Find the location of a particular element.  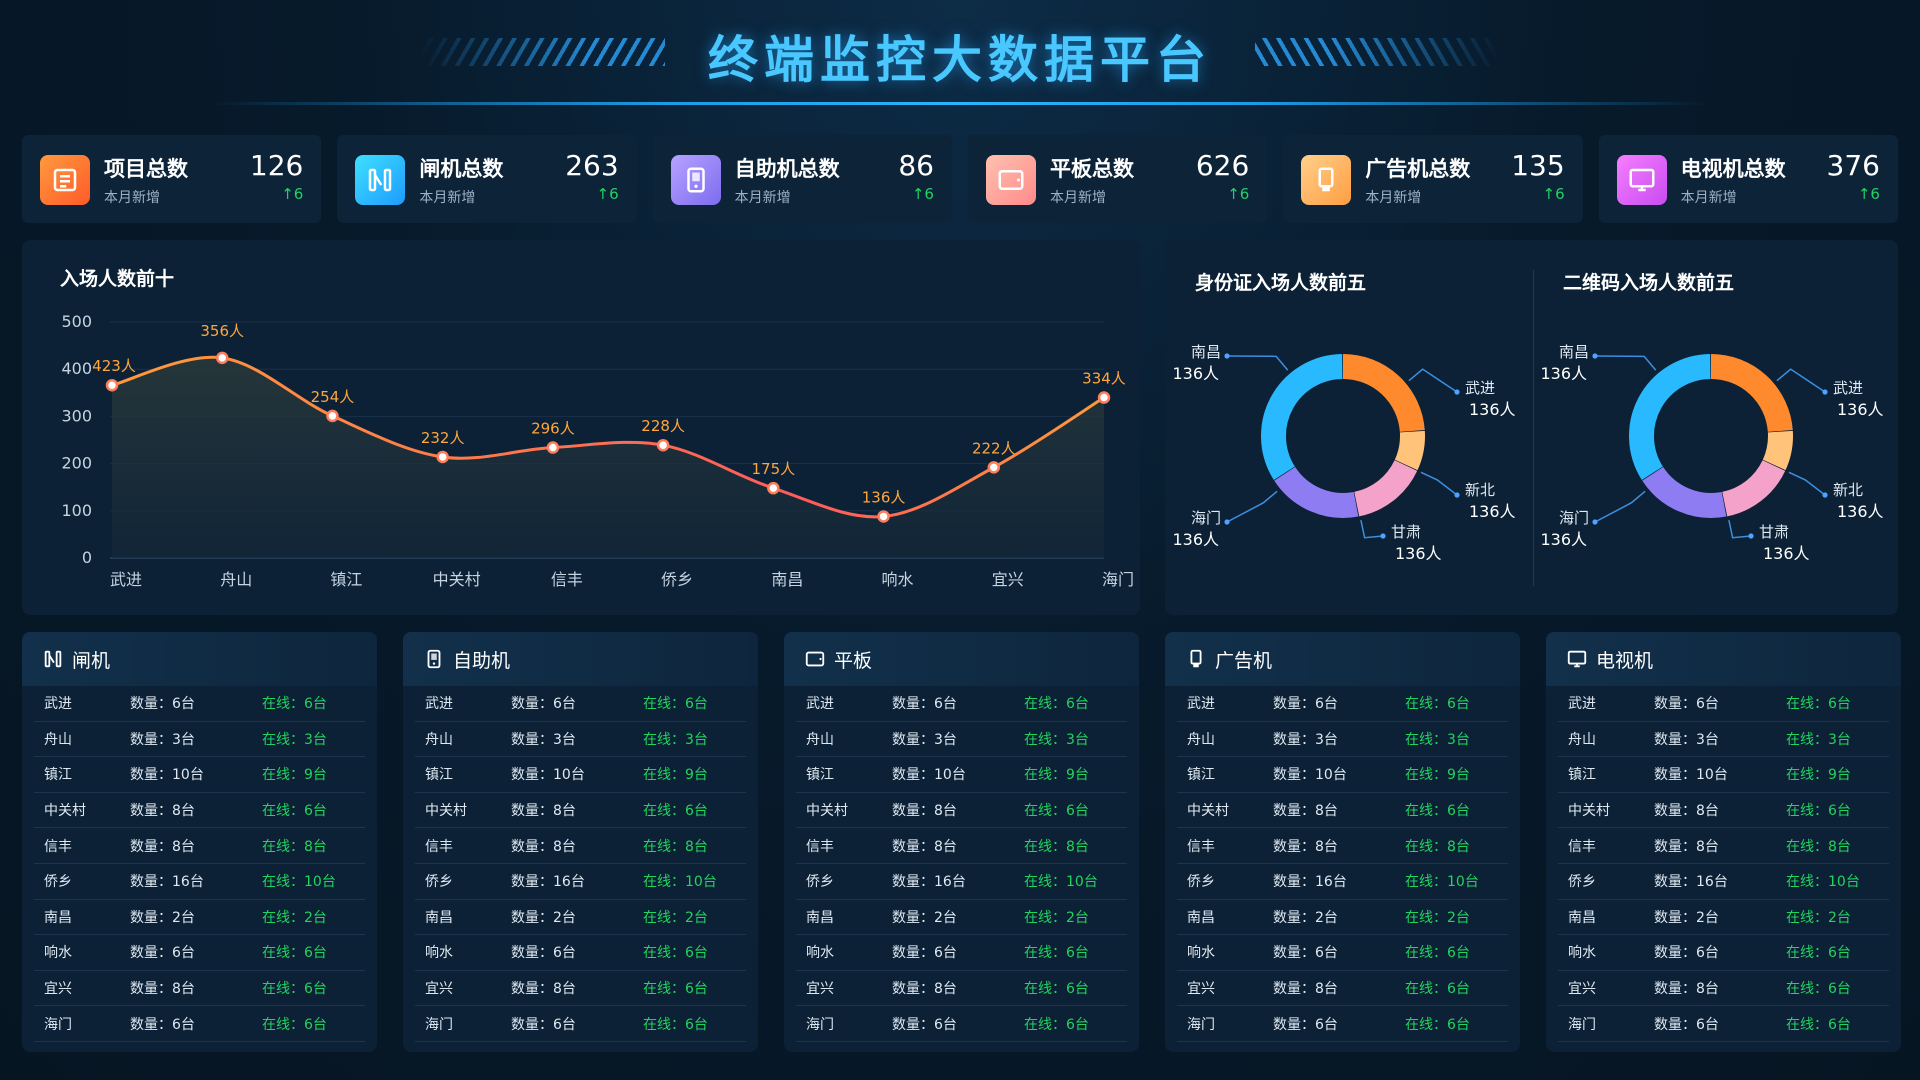

row-quantity: 数量：10台 is located at coordinates (548, 775).